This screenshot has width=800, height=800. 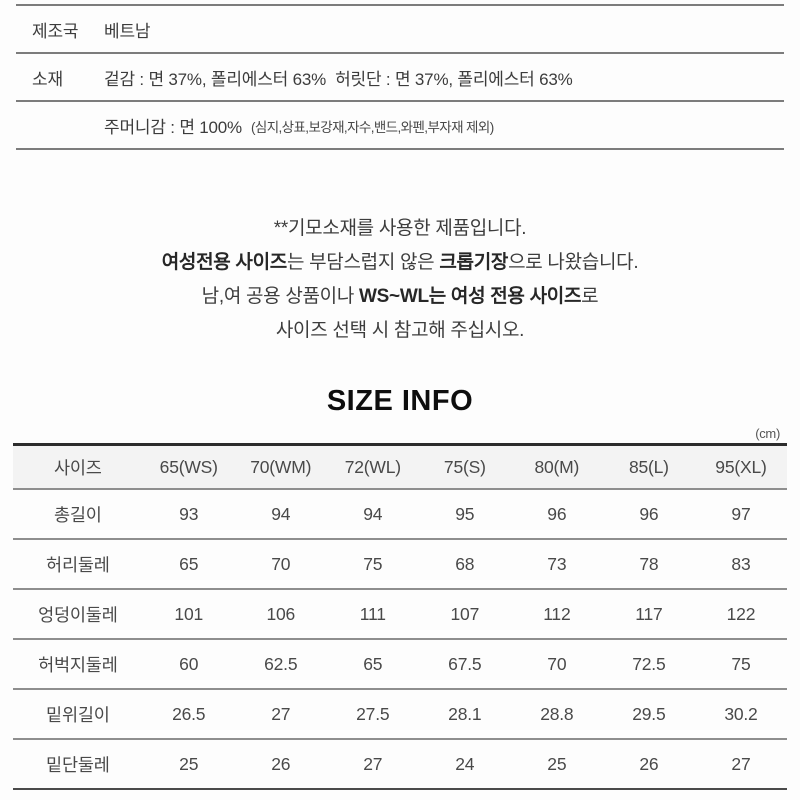 What do you see at coordinates (465, 513) in the screenshot?
I see `size-value-cell: 95` at bounding box center [465, 513].